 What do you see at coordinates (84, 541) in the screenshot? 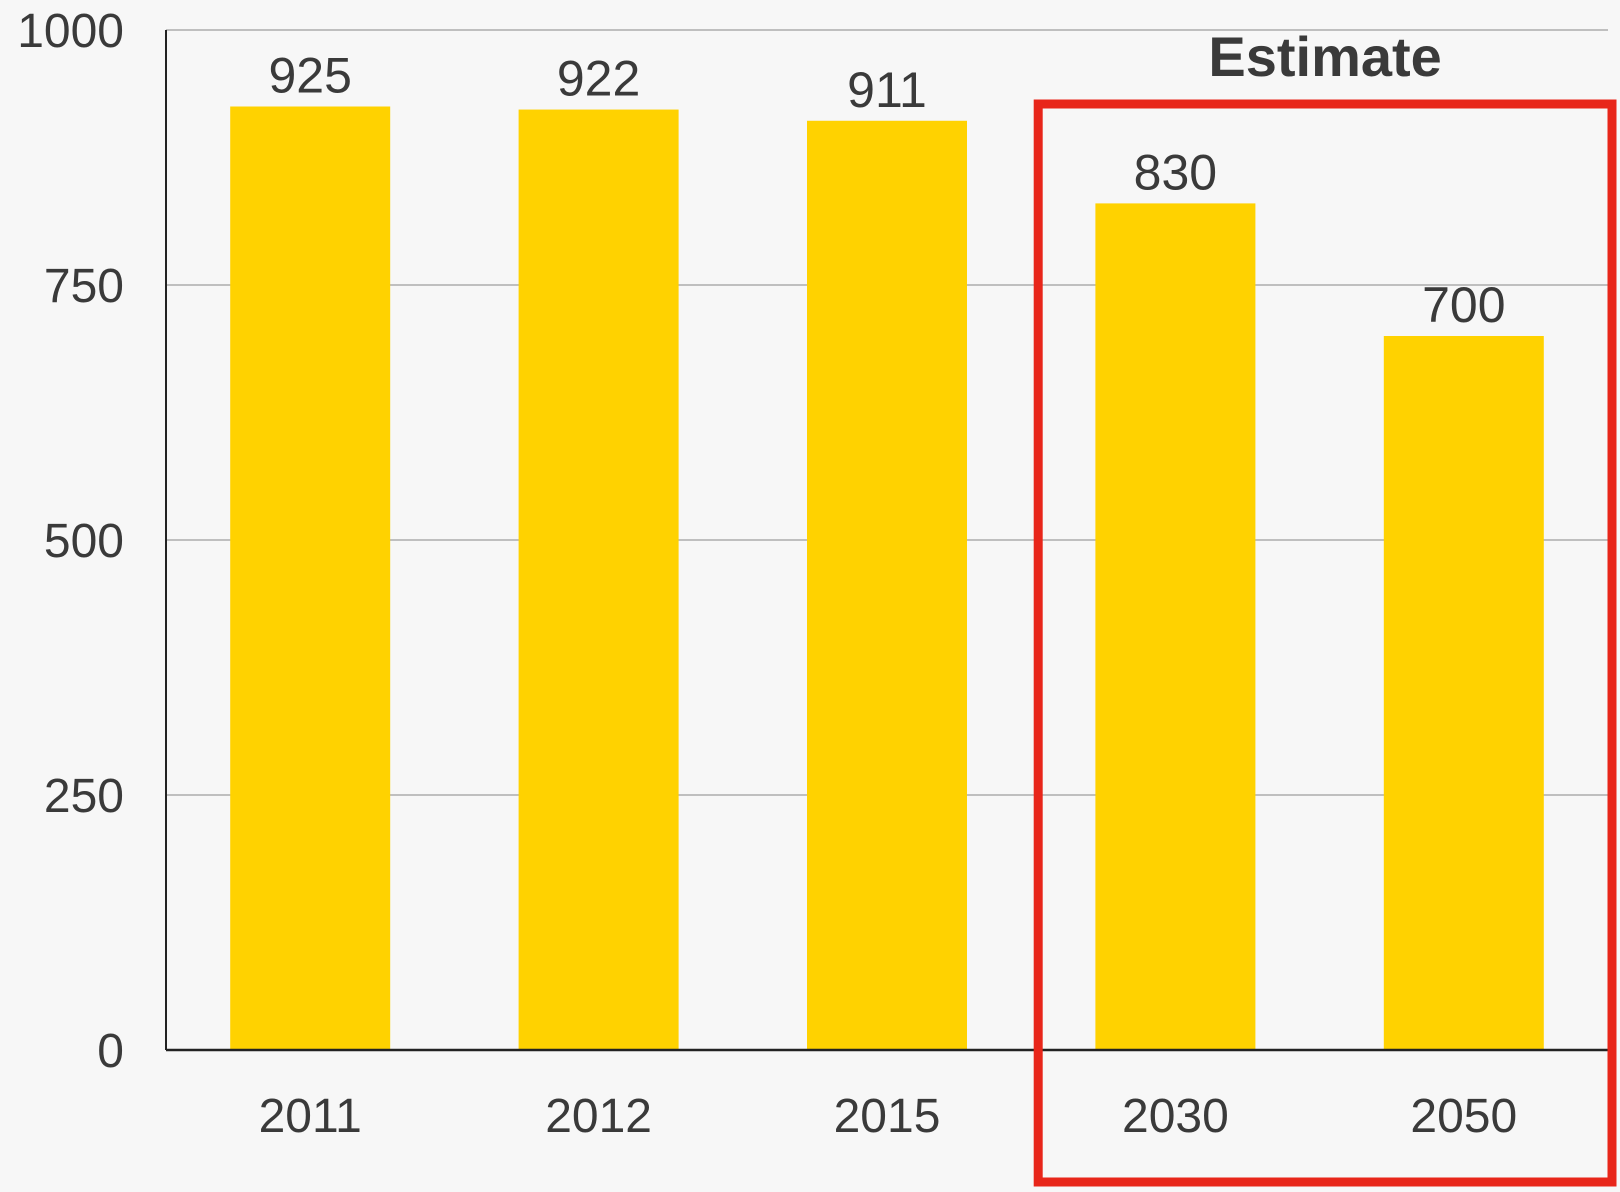
I see `y-tick-label-500: 500` at bounding box center [84, 541].